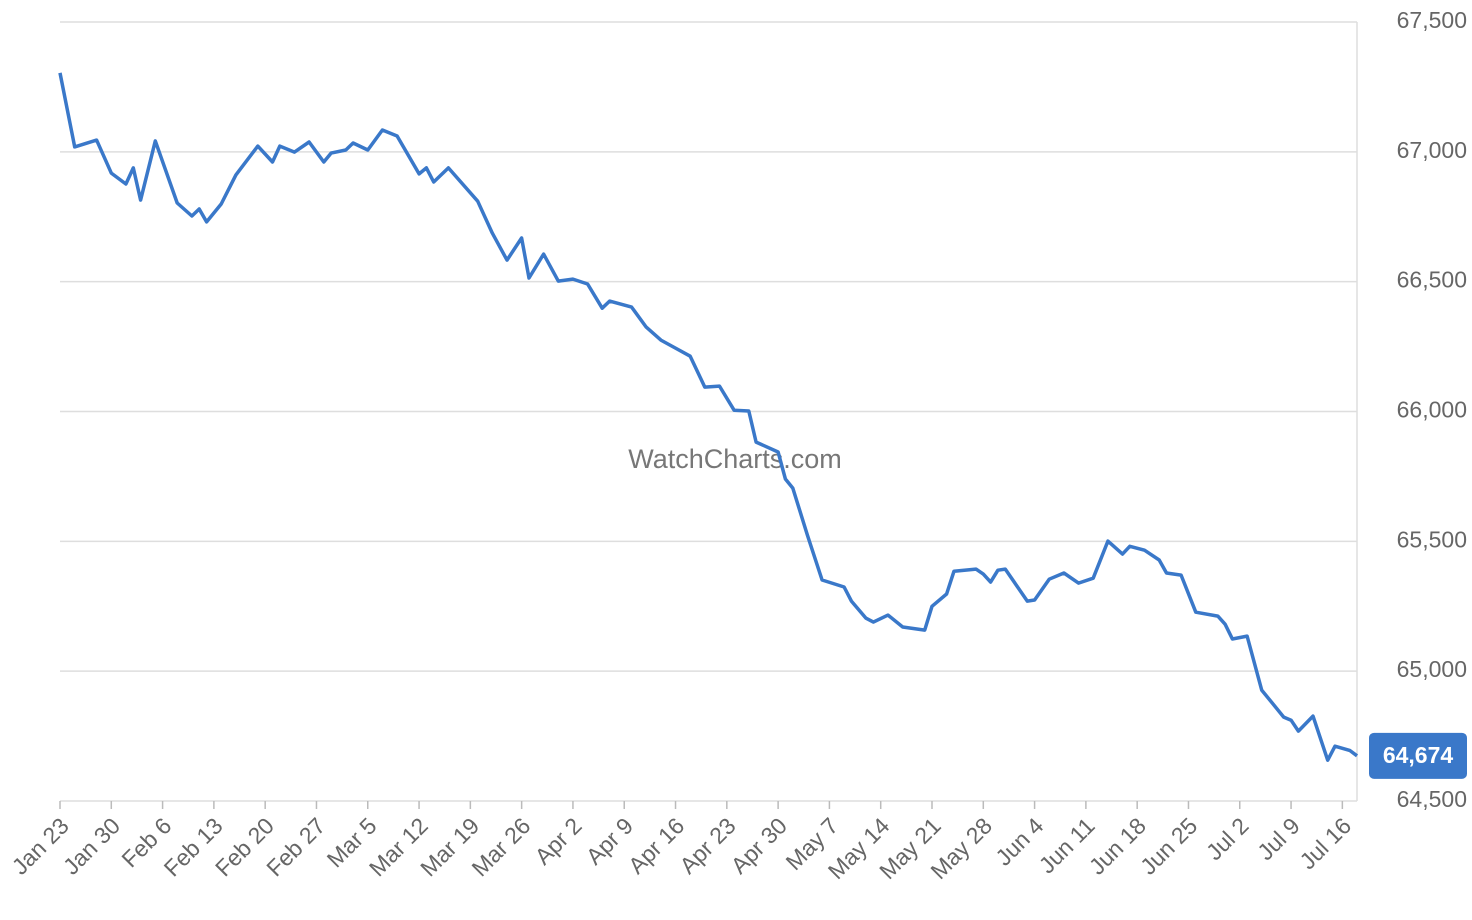  I want to click on x-tick-label: Apr 30, so click(759, 845).